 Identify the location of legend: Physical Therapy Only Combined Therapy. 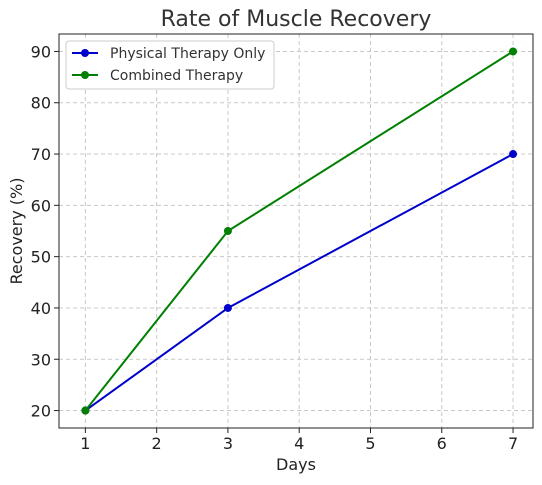
(170, 65).